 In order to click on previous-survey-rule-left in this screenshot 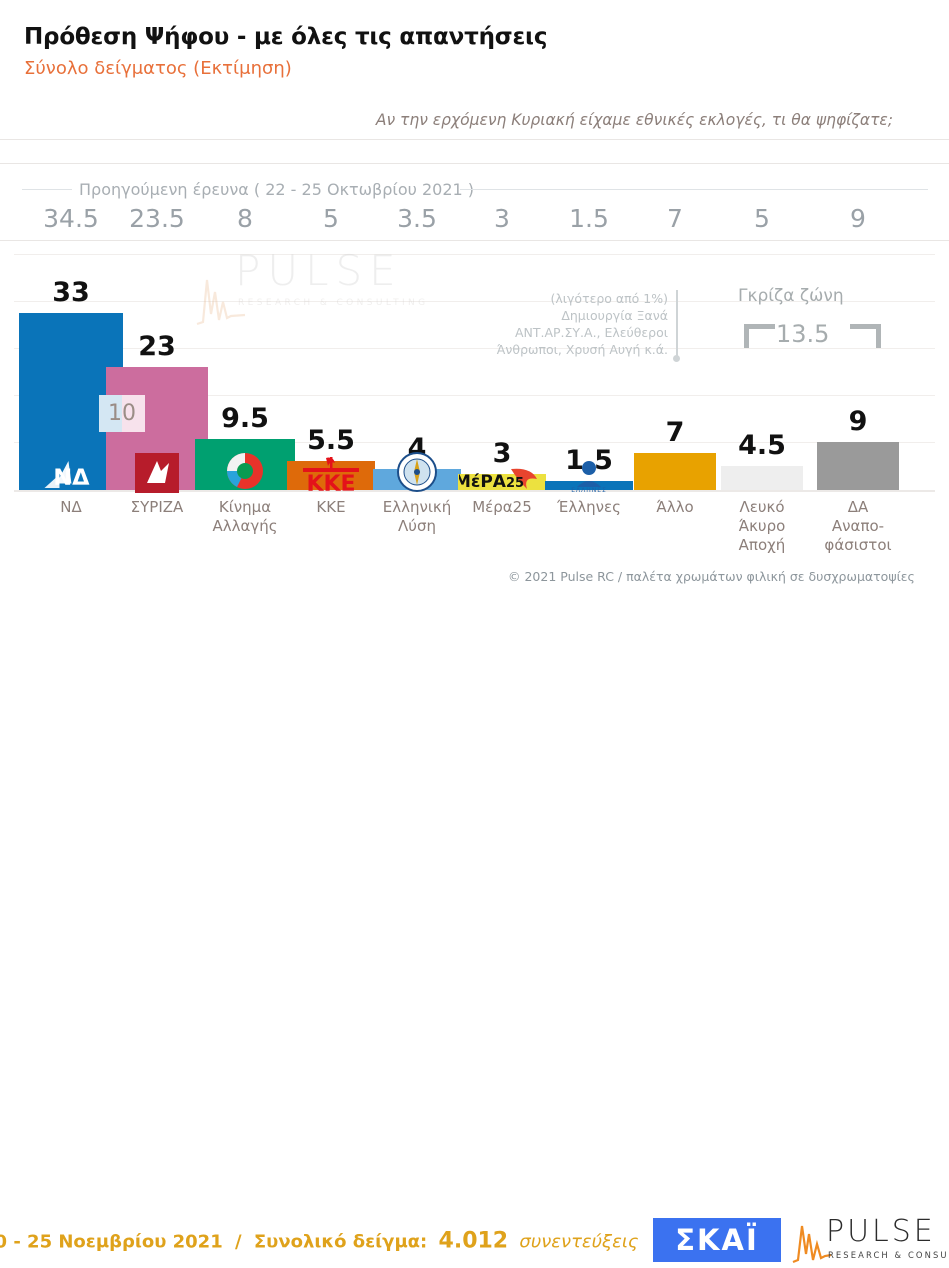, I will do `click(47, 189)`.